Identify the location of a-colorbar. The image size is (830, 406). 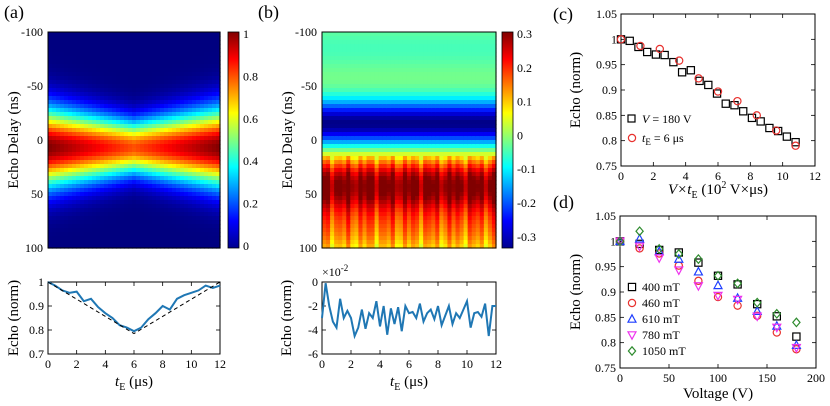
(233, 140).